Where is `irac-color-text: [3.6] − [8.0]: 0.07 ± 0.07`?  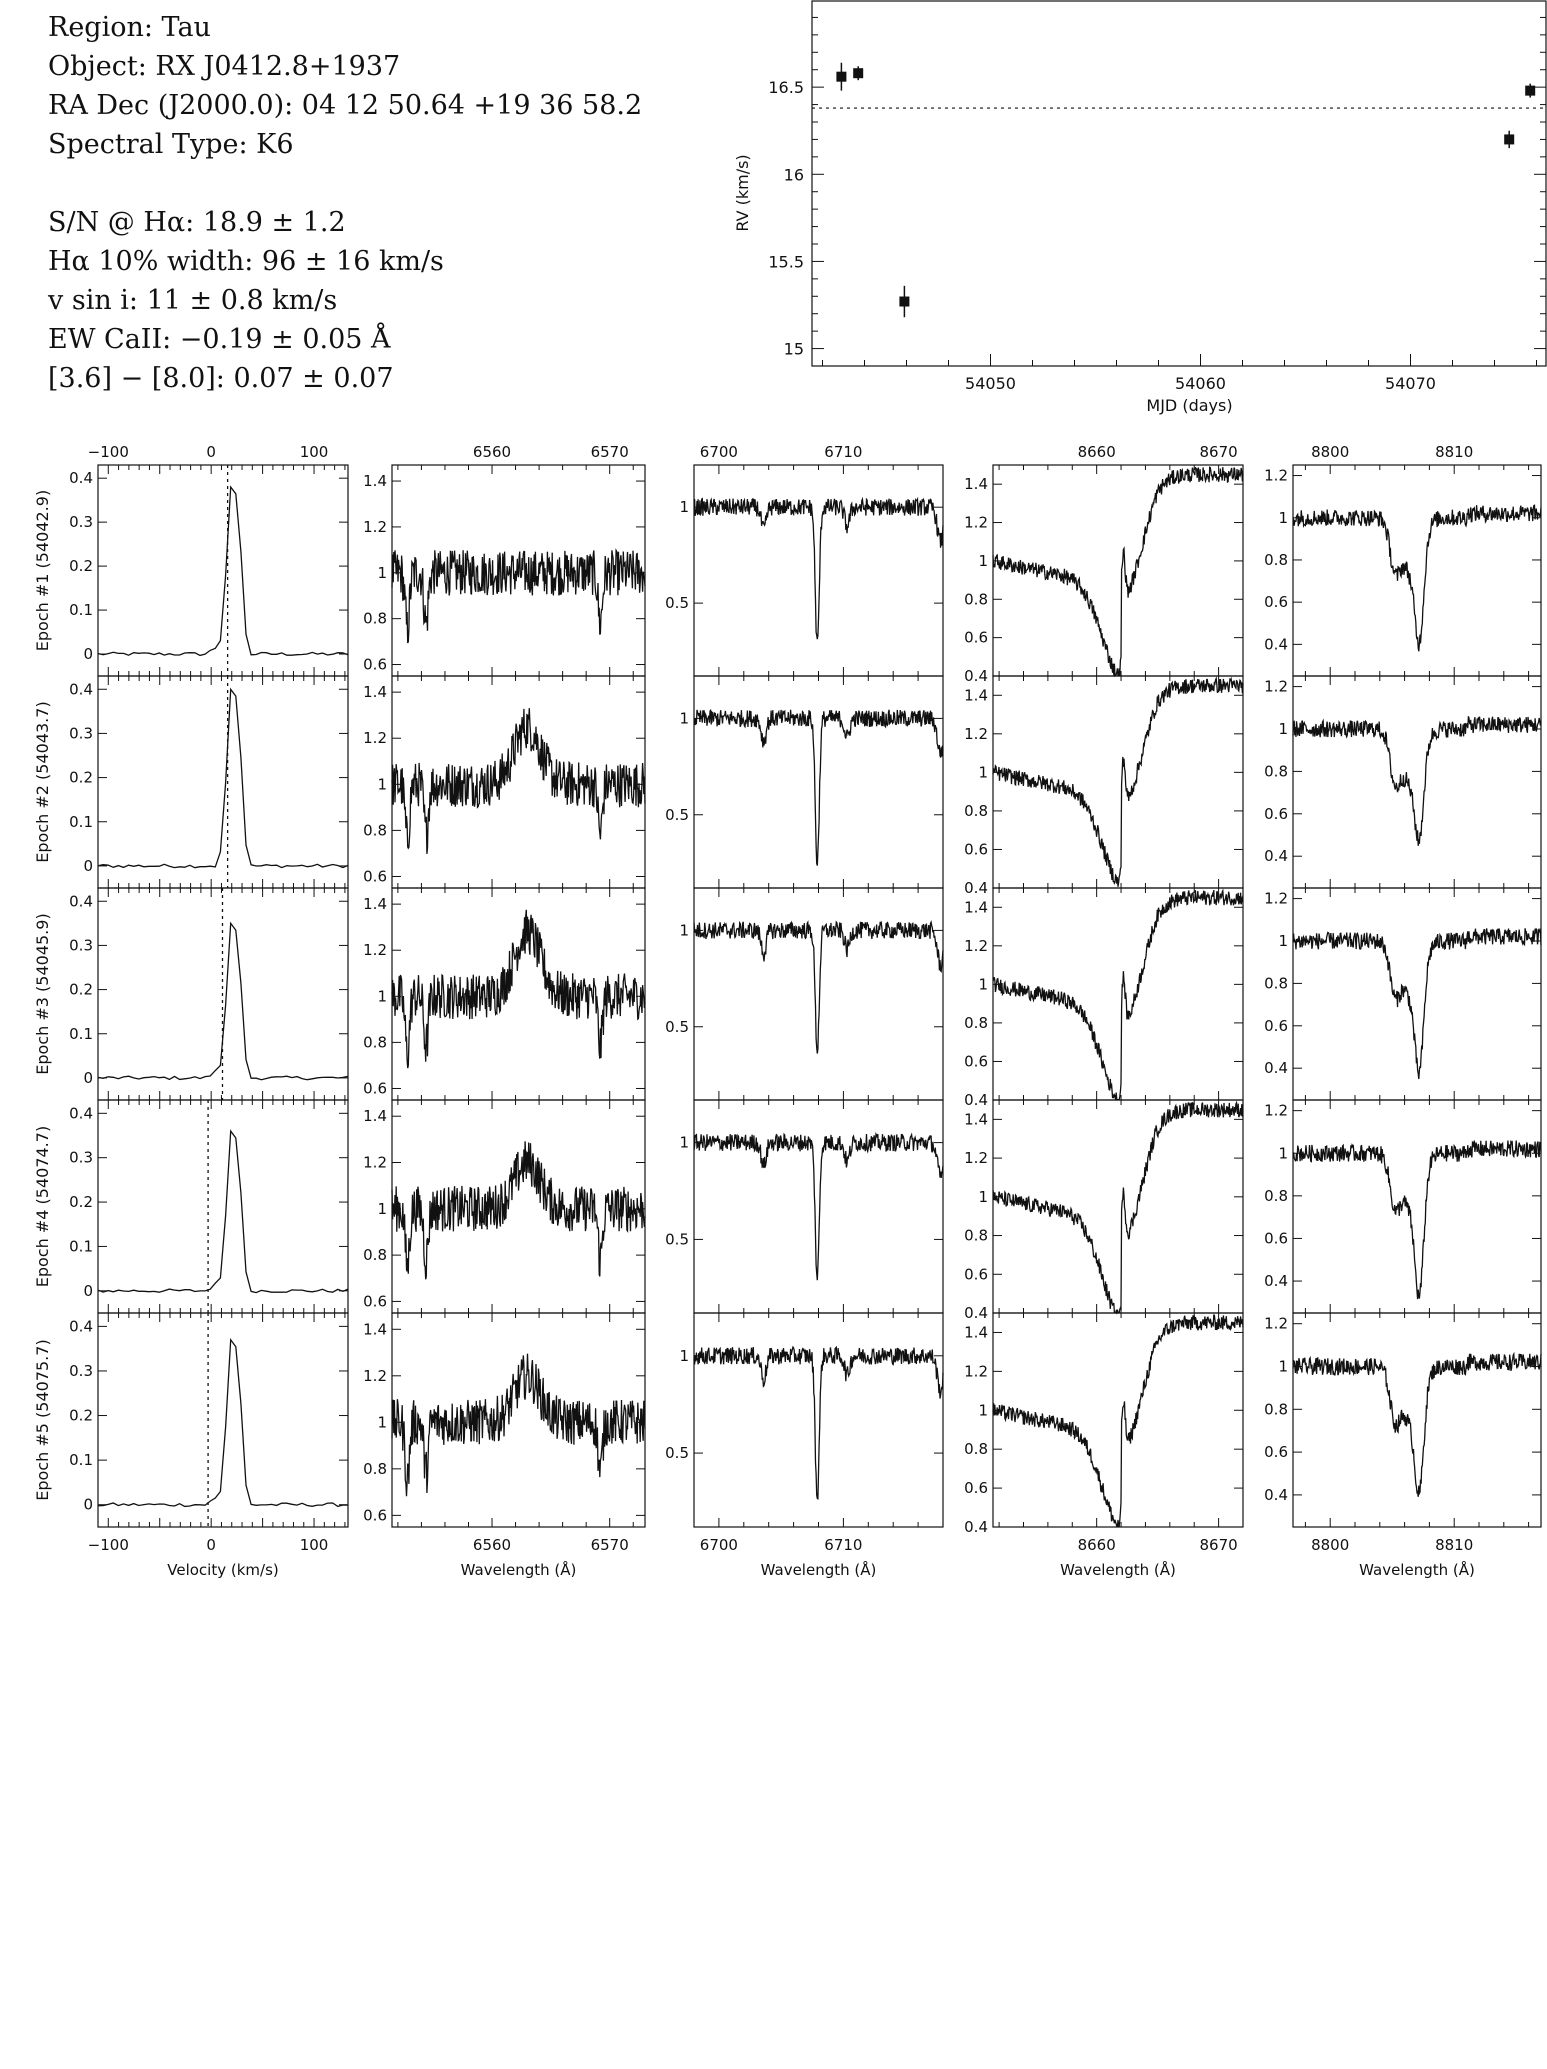 irac-color-text: [3.6] − [8.0]: 0.07 ± 0.07 is located at coordinates (221, 378).